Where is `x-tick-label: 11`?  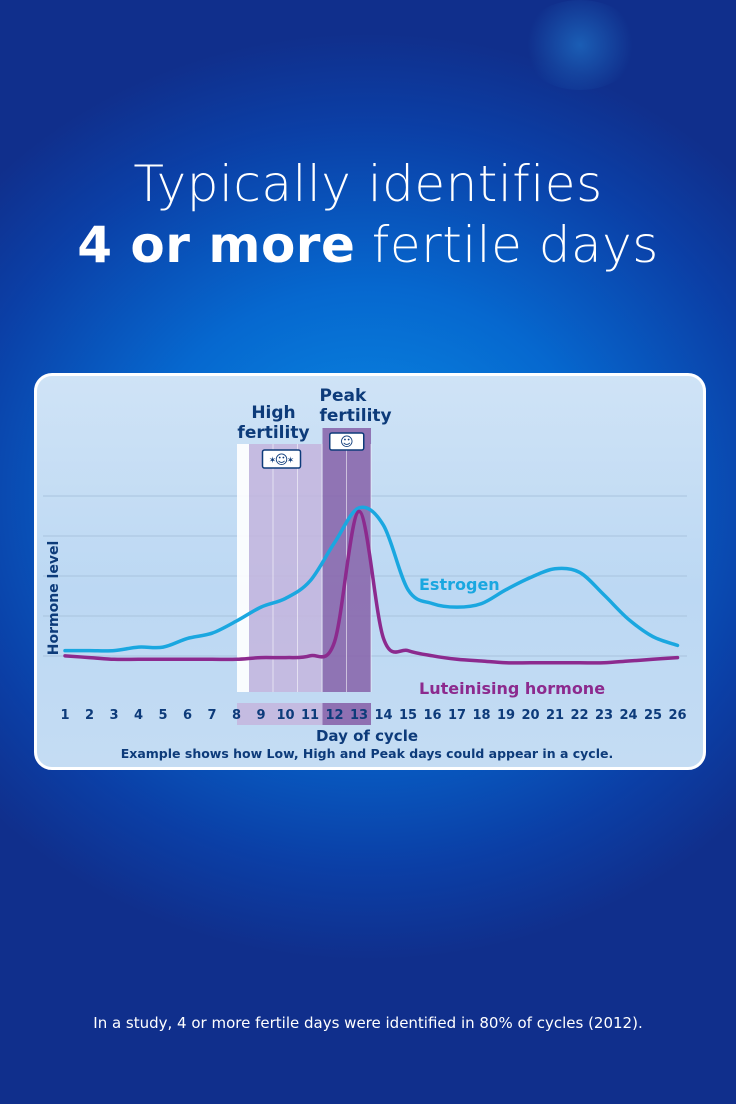
x-tick-label: 11 is located at coordinates (310, 715).